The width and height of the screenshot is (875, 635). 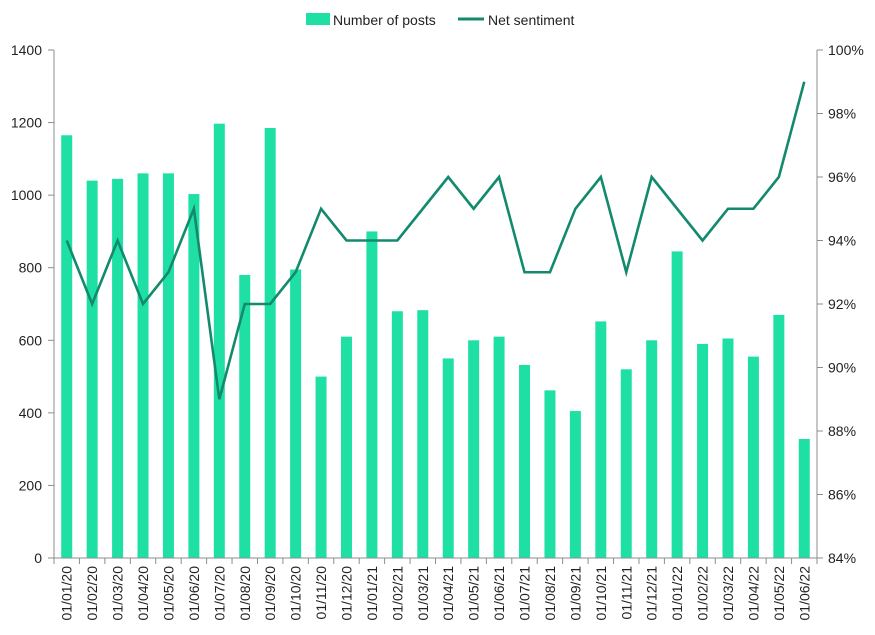 What do you see at coordinates (296, 593) in the screenshot?
I see `x-tick-label: 01/10/20` at bounding box center [296, 593].